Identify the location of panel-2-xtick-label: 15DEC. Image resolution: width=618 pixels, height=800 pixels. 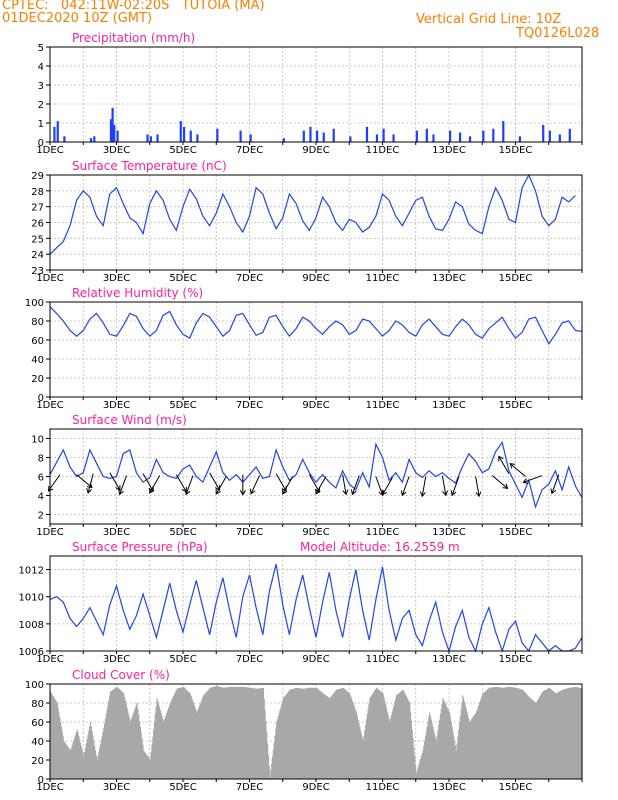
(516, 278).